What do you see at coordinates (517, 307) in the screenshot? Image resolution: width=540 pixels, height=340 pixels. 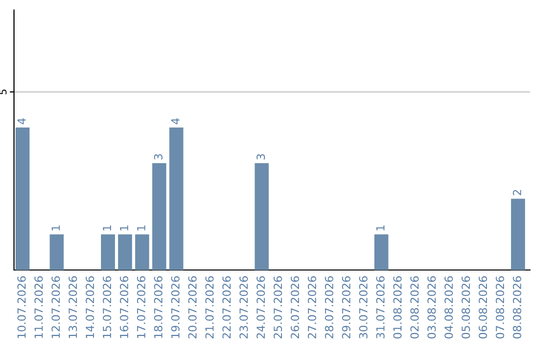 I see `x-tick-label: 08.08.2026` at bounding box center [517, 307].